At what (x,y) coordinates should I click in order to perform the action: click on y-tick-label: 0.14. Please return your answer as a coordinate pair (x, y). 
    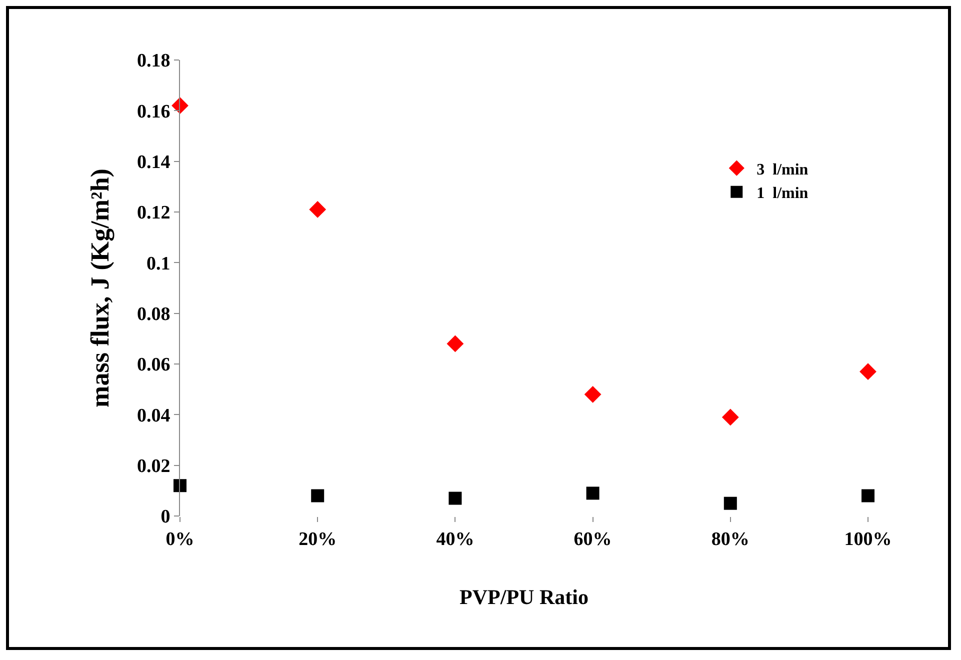
    Looking at the image, I should click on (153, 162).